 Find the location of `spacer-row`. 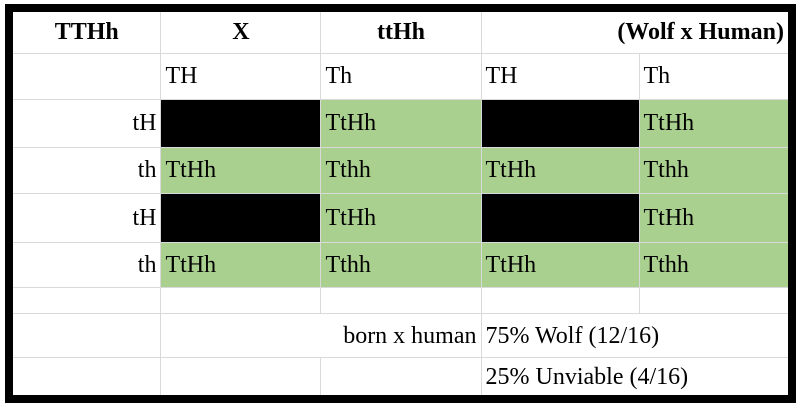

spacer-row is located at coordinates (400, 300).